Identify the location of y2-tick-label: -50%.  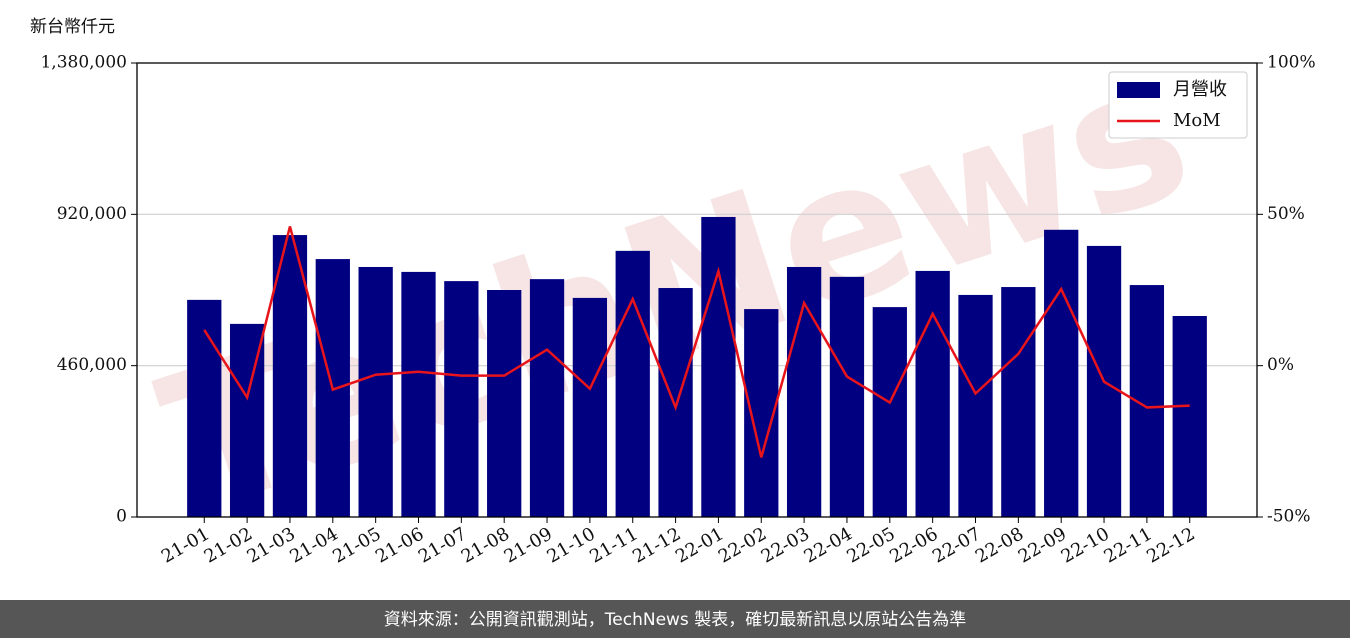
(1289, 517).